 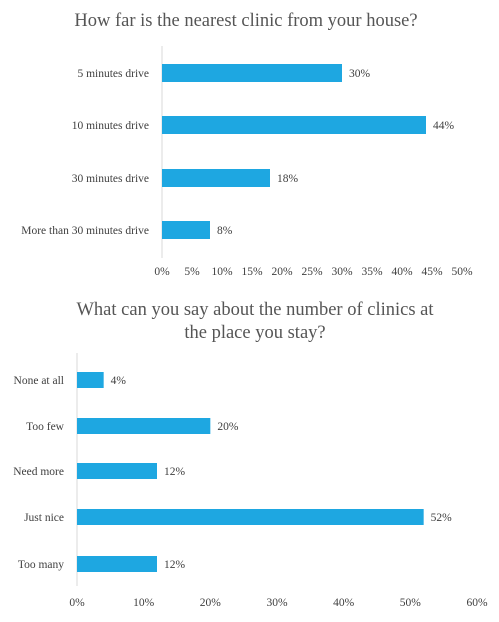 I want to click on x-tick-label: 5%, so click(x=192, y=272).